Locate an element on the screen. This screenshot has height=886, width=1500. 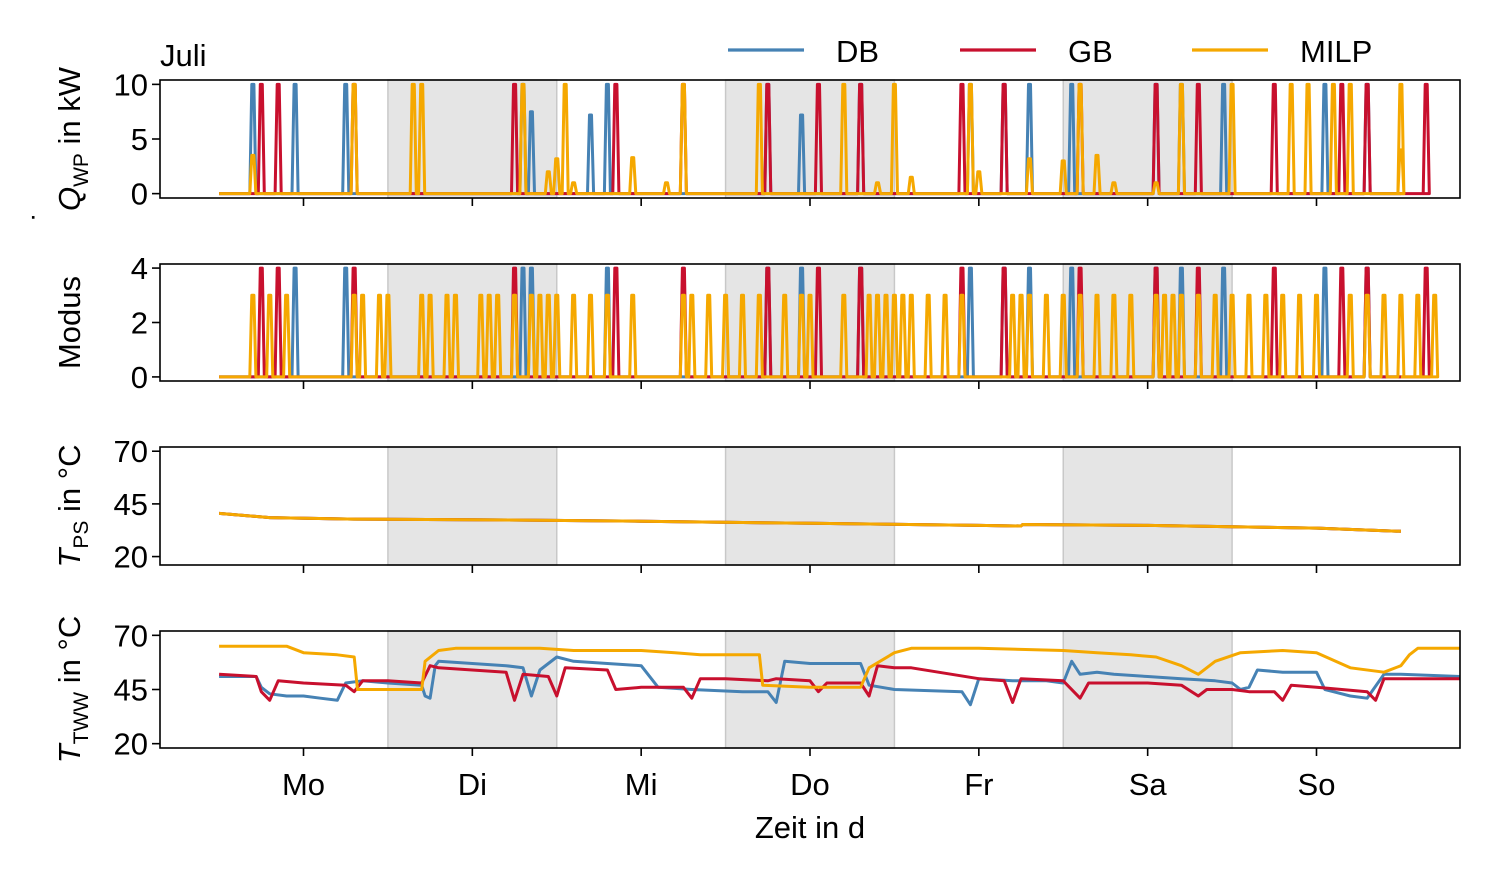
y-tick-label-tps-1: 45 is located at coordinates (131, 504).